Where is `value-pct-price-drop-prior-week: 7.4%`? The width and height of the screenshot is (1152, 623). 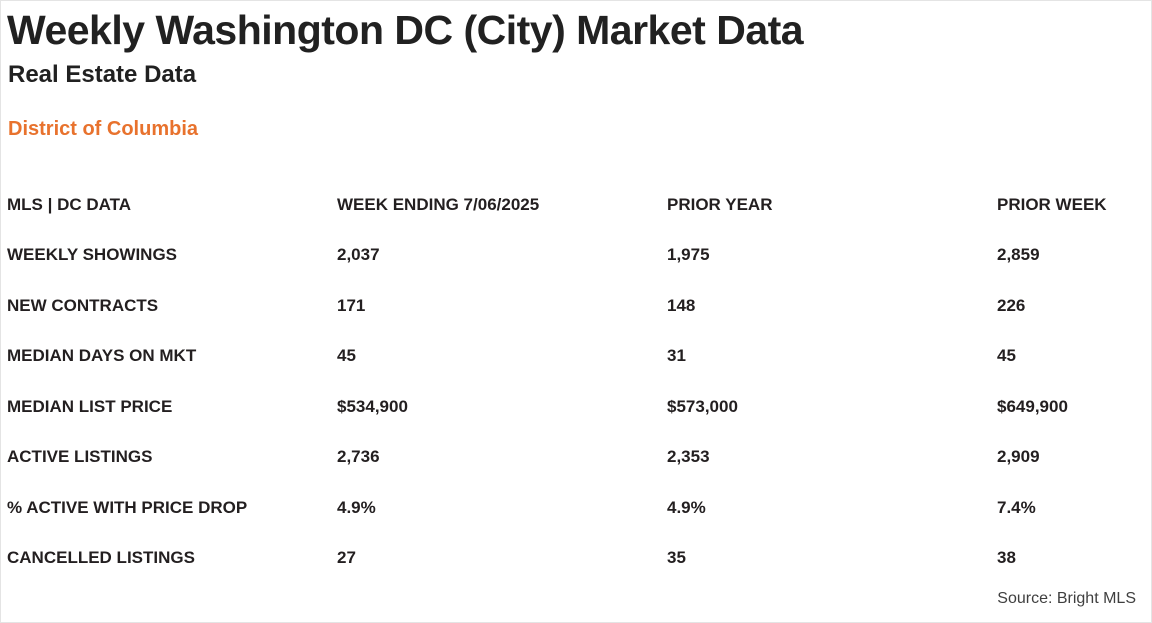 value-pct-price-drop-prior-week: 7.4% is located at coordinates (1016, 507).